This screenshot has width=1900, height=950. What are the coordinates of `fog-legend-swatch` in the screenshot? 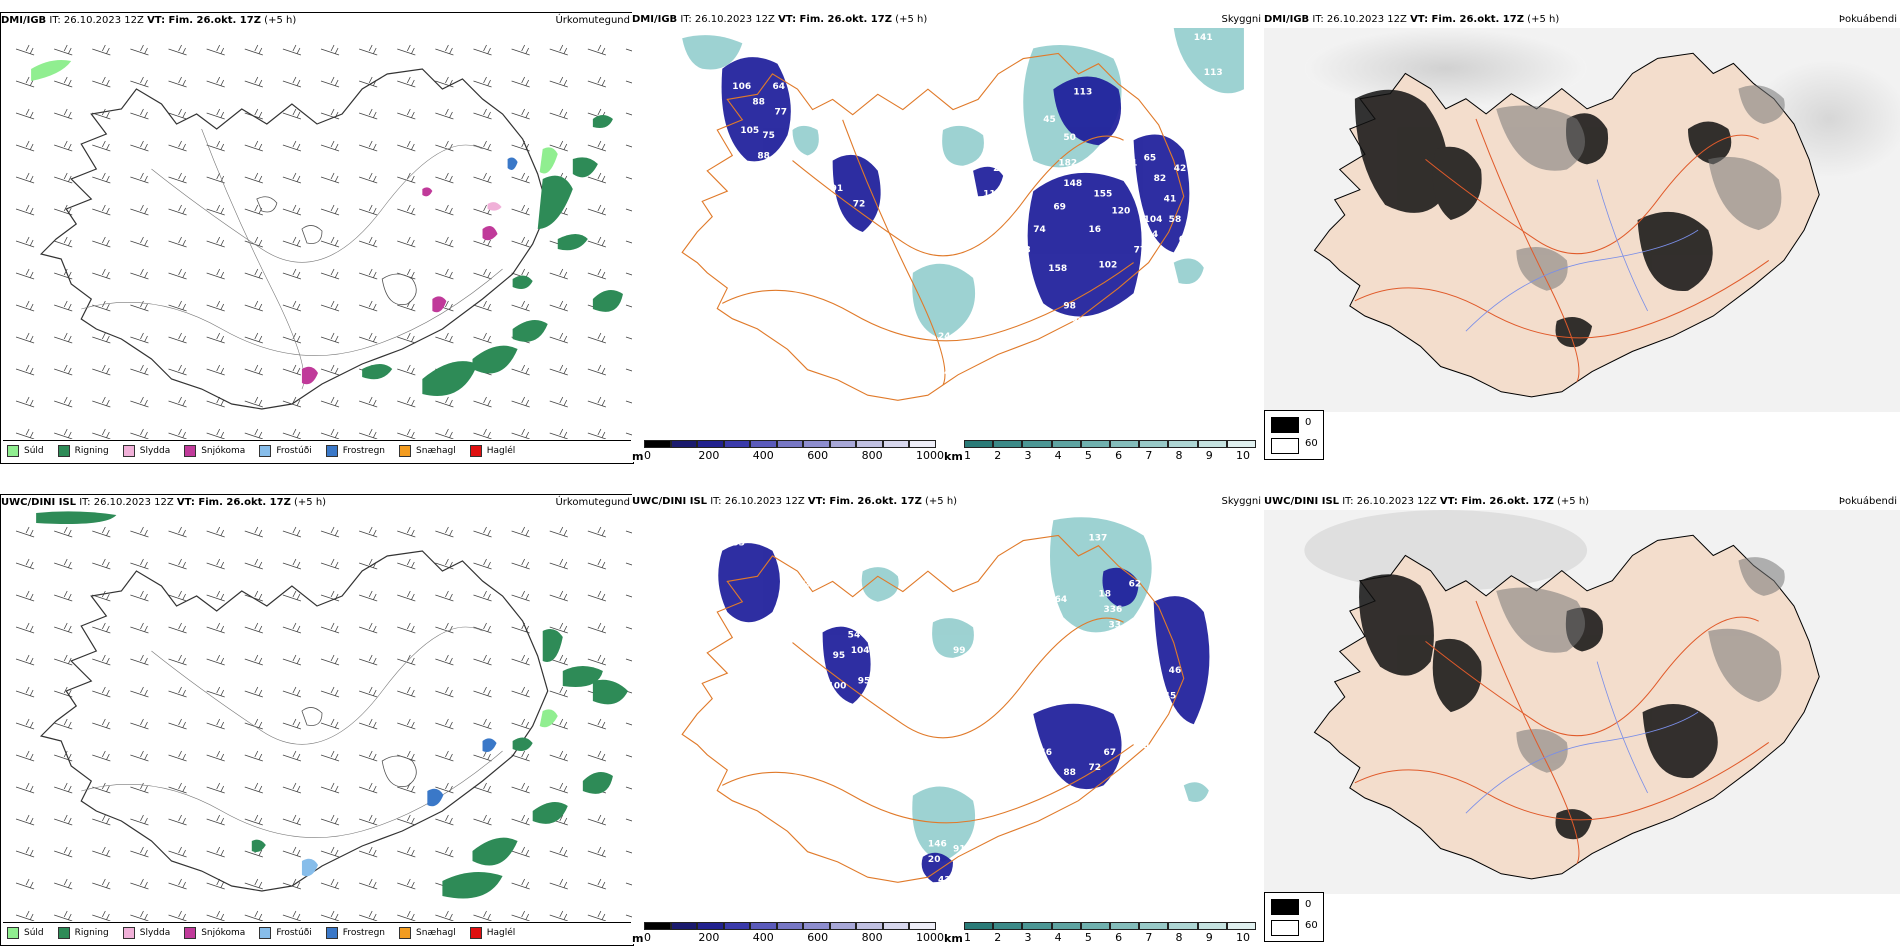 It's located at (1285, 907).